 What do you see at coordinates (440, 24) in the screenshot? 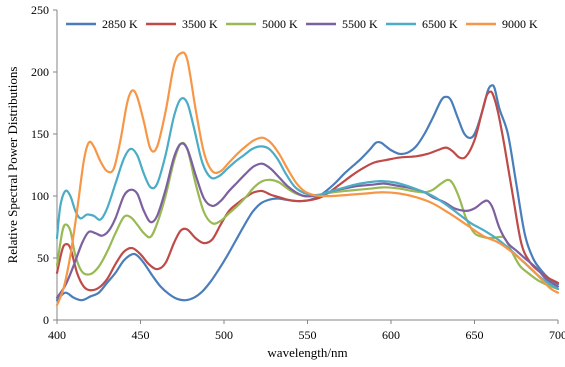
I see `legend-label-6500-k: 6500 K` at bounding box center [440, 24].